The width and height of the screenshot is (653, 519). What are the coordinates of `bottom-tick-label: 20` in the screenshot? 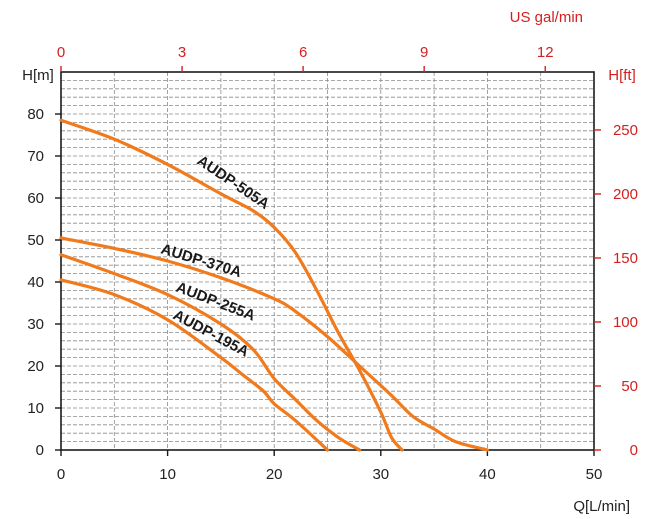 It's located at (274, 474).